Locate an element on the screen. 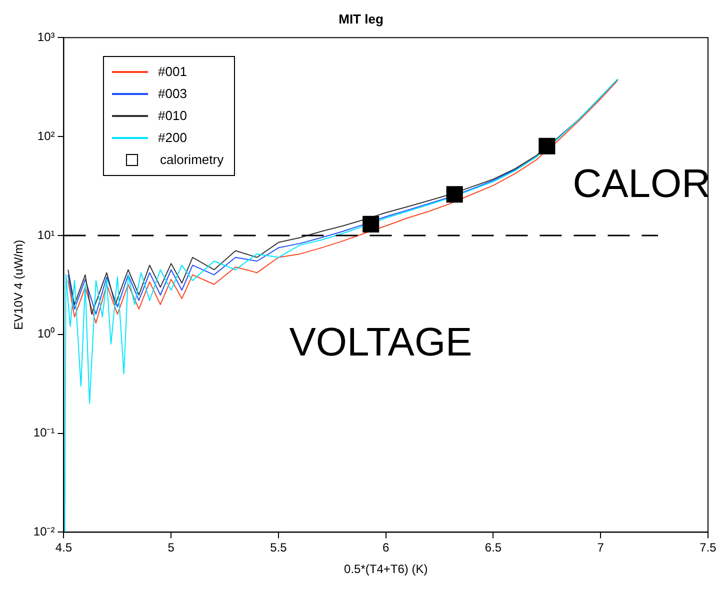 Image resolution: width=728 pixels, height=589 pixels. chart-title: MIT leg is located at coordinates (361, 18).